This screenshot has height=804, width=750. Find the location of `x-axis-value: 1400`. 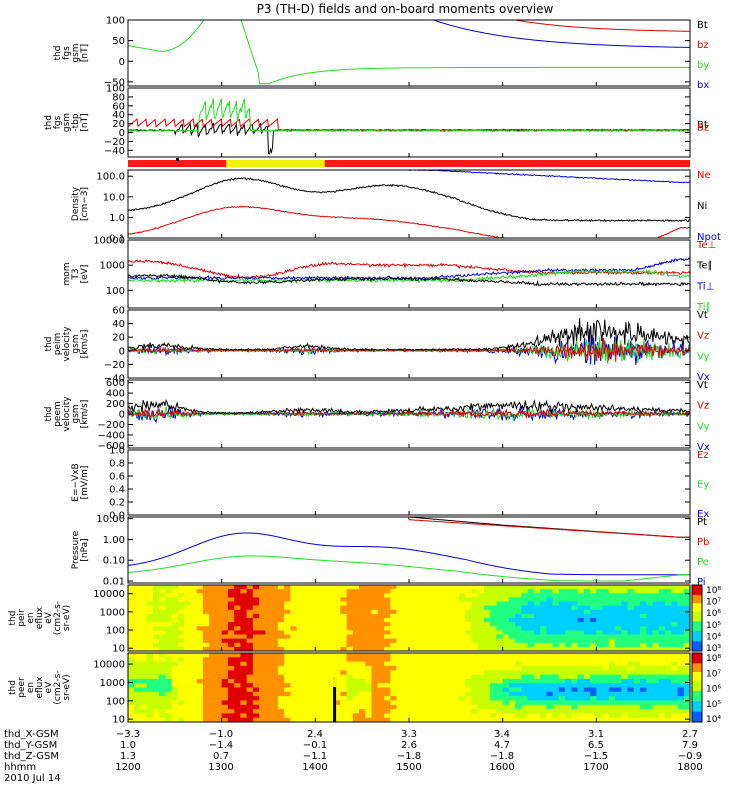

x-axis-value: 1400 is located at coordinates (314, 767).